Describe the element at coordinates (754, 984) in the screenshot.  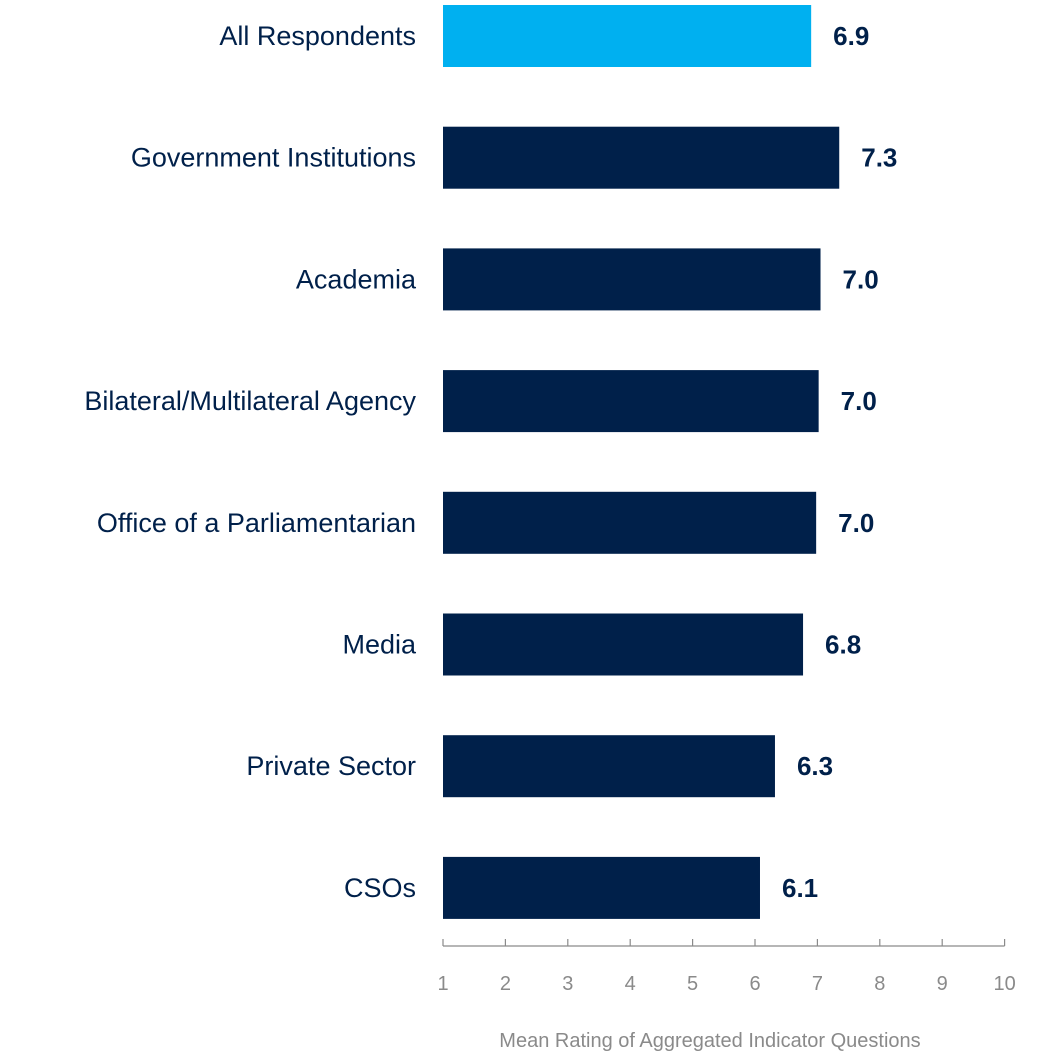
I see `x-tick-label-5: 6` at that location.